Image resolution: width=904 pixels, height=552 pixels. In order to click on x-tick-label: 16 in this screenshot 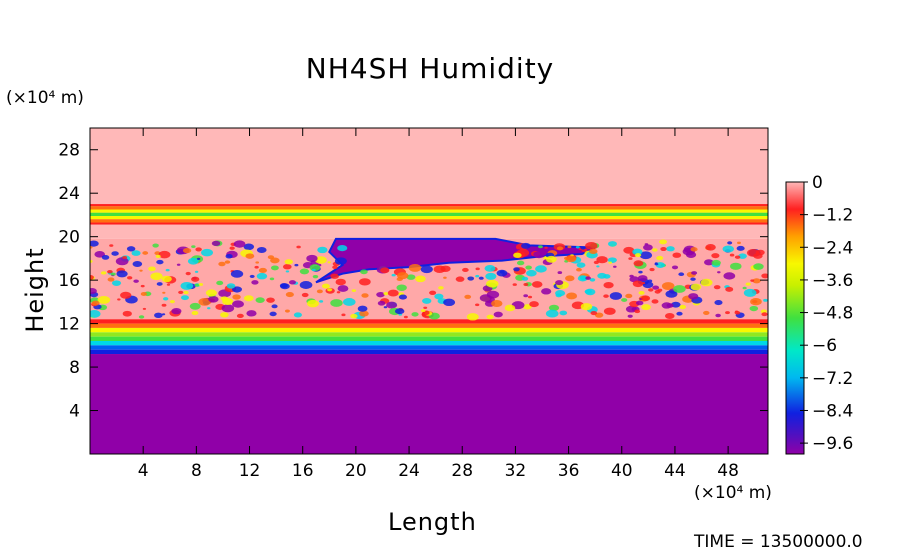, I will do `click(303, 471)`.